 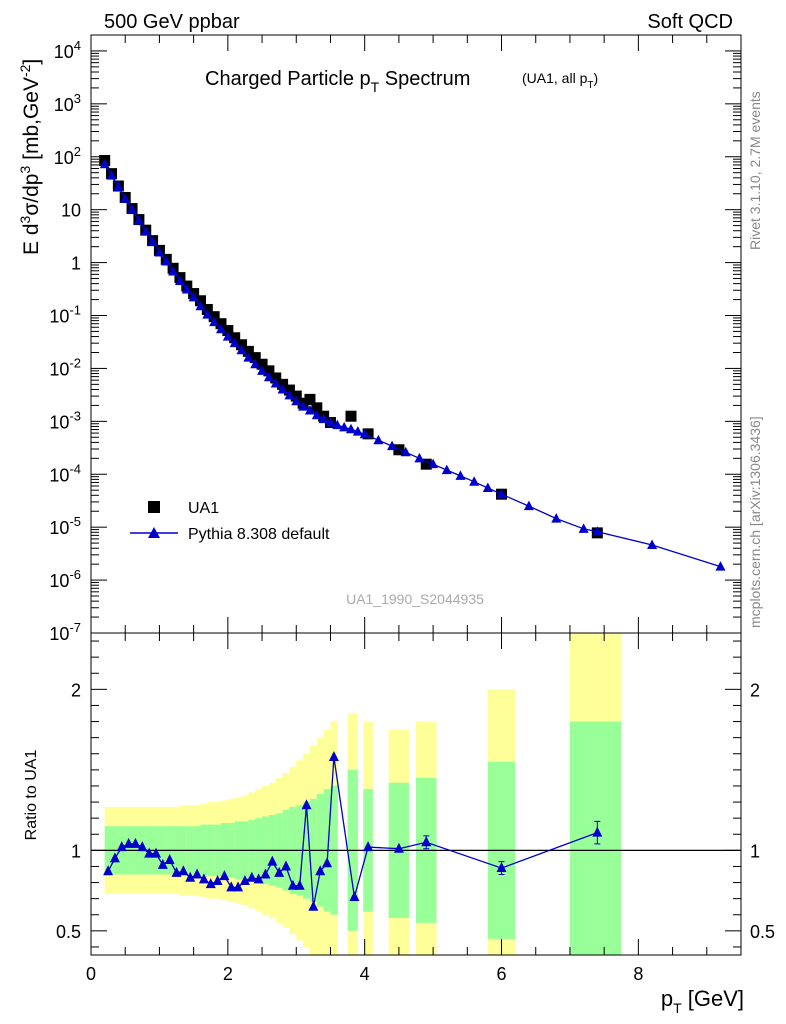 I want to click on y-tick-label: 10⁻¹, so click(x=65, y=315).